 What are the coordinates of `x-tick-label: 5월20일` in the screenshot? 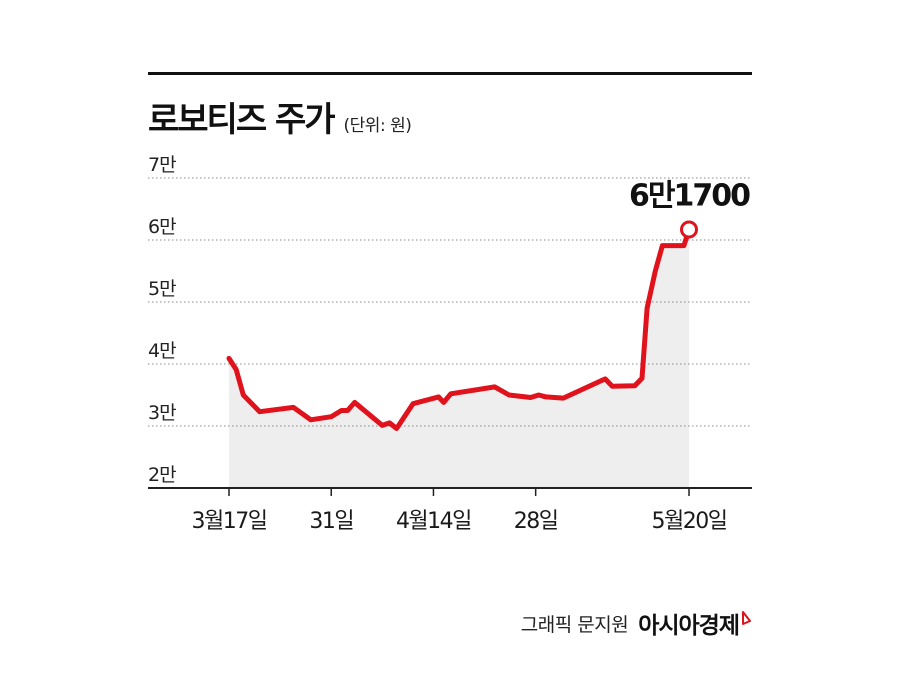 It's located at (689, 521).